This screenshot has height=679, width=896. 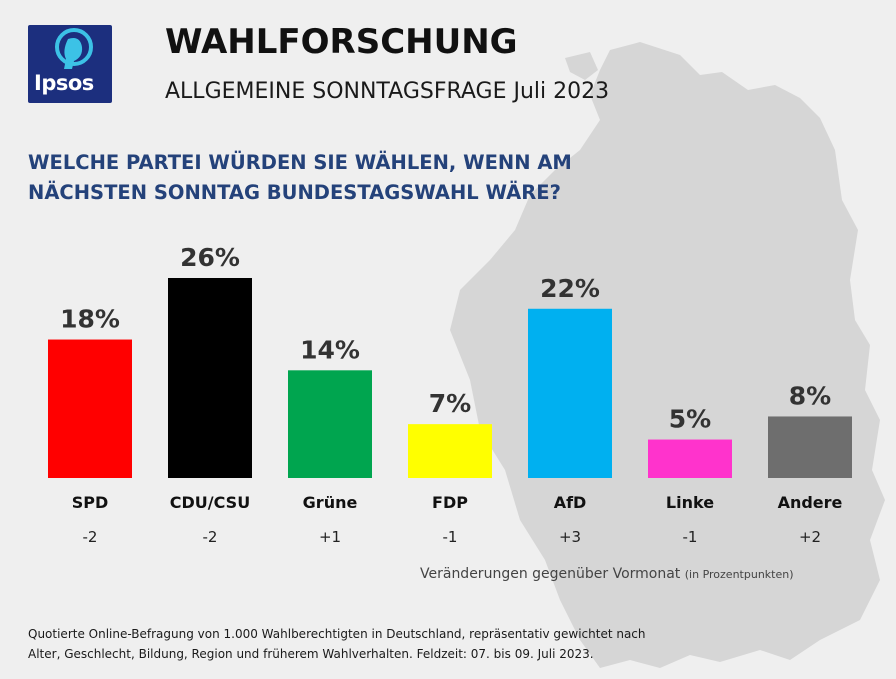 What do you see at coordinates (210, 378) in the screenshot?
I see `bar-cdu-csu` at bounding box center [210, 378].